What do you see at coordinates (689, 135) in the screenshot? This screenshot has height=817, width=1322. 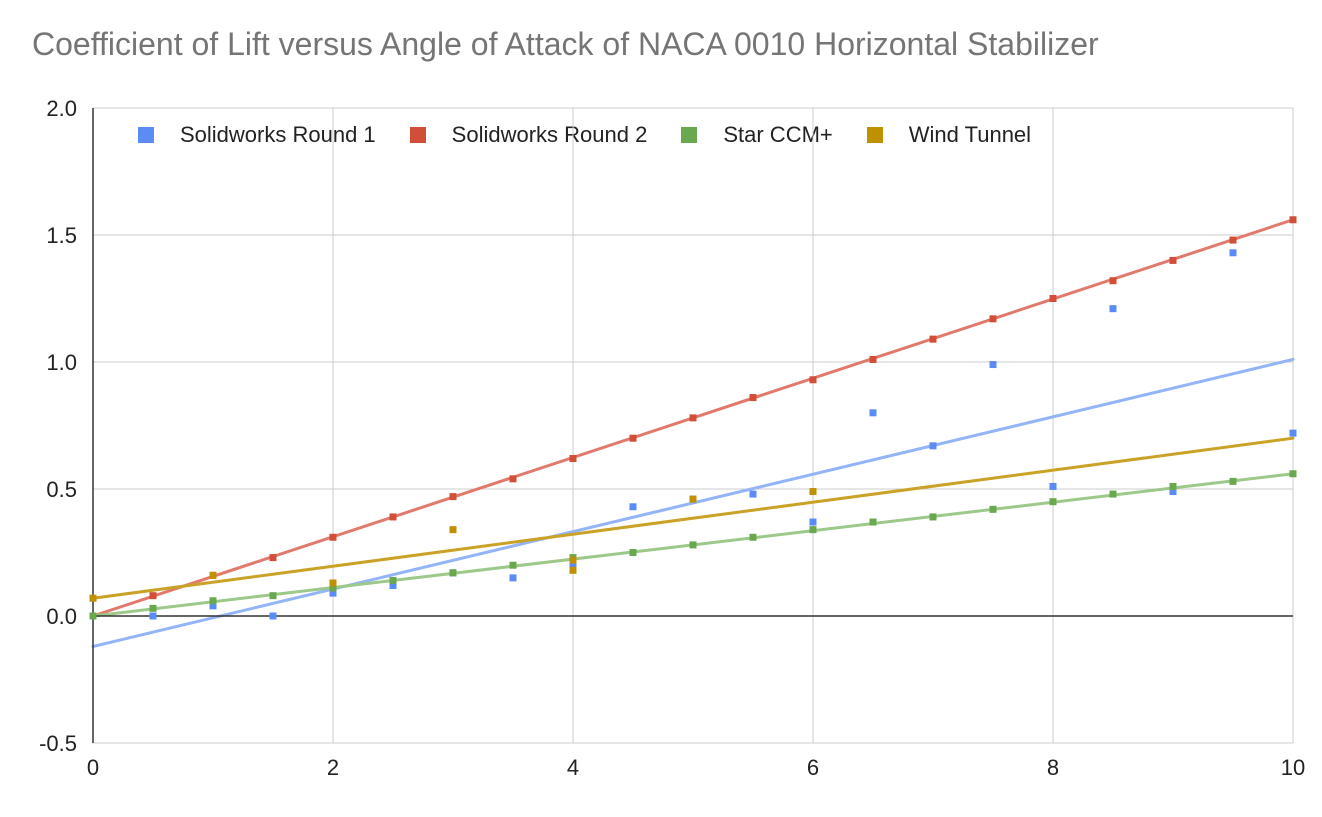 I see `legend-swatch-star-ccm` at bounding box center [689, 135].